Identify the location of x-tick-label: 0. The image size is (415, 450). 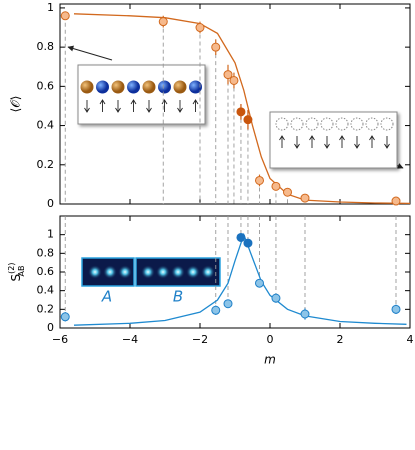
(270, 339).